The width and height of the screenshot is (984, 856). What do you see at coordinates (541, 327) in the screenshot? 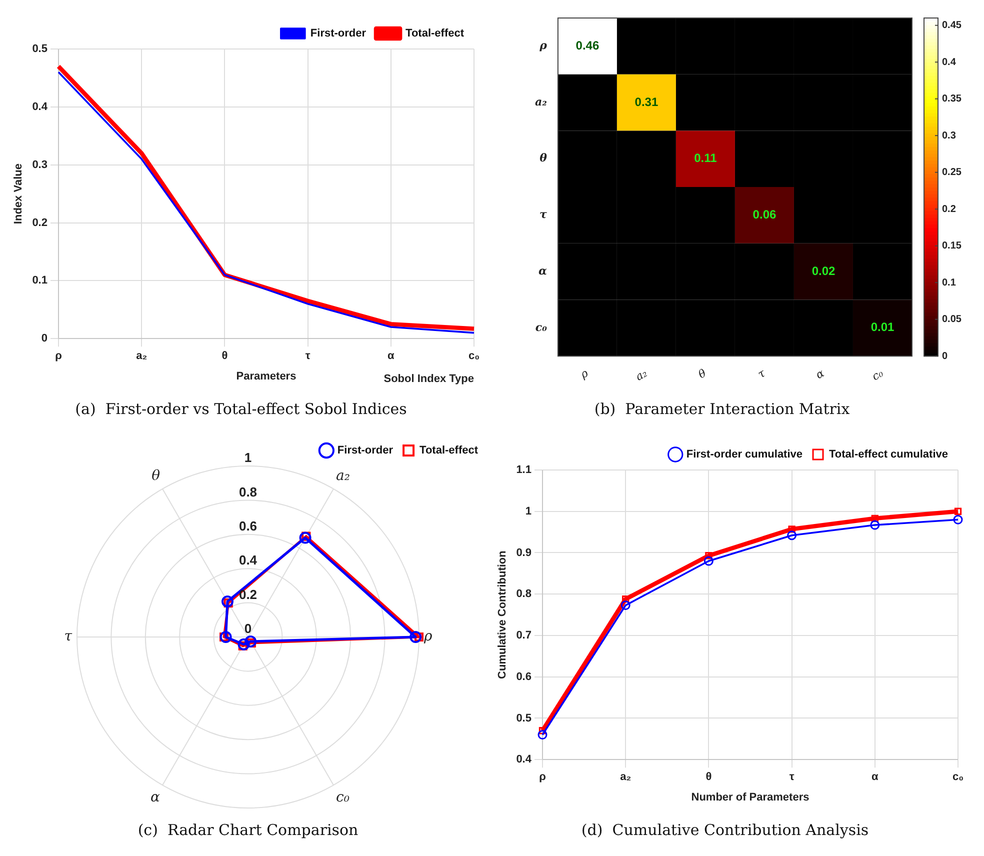
I see `y-tick-label: c₀` at bounding box center [541, 327].